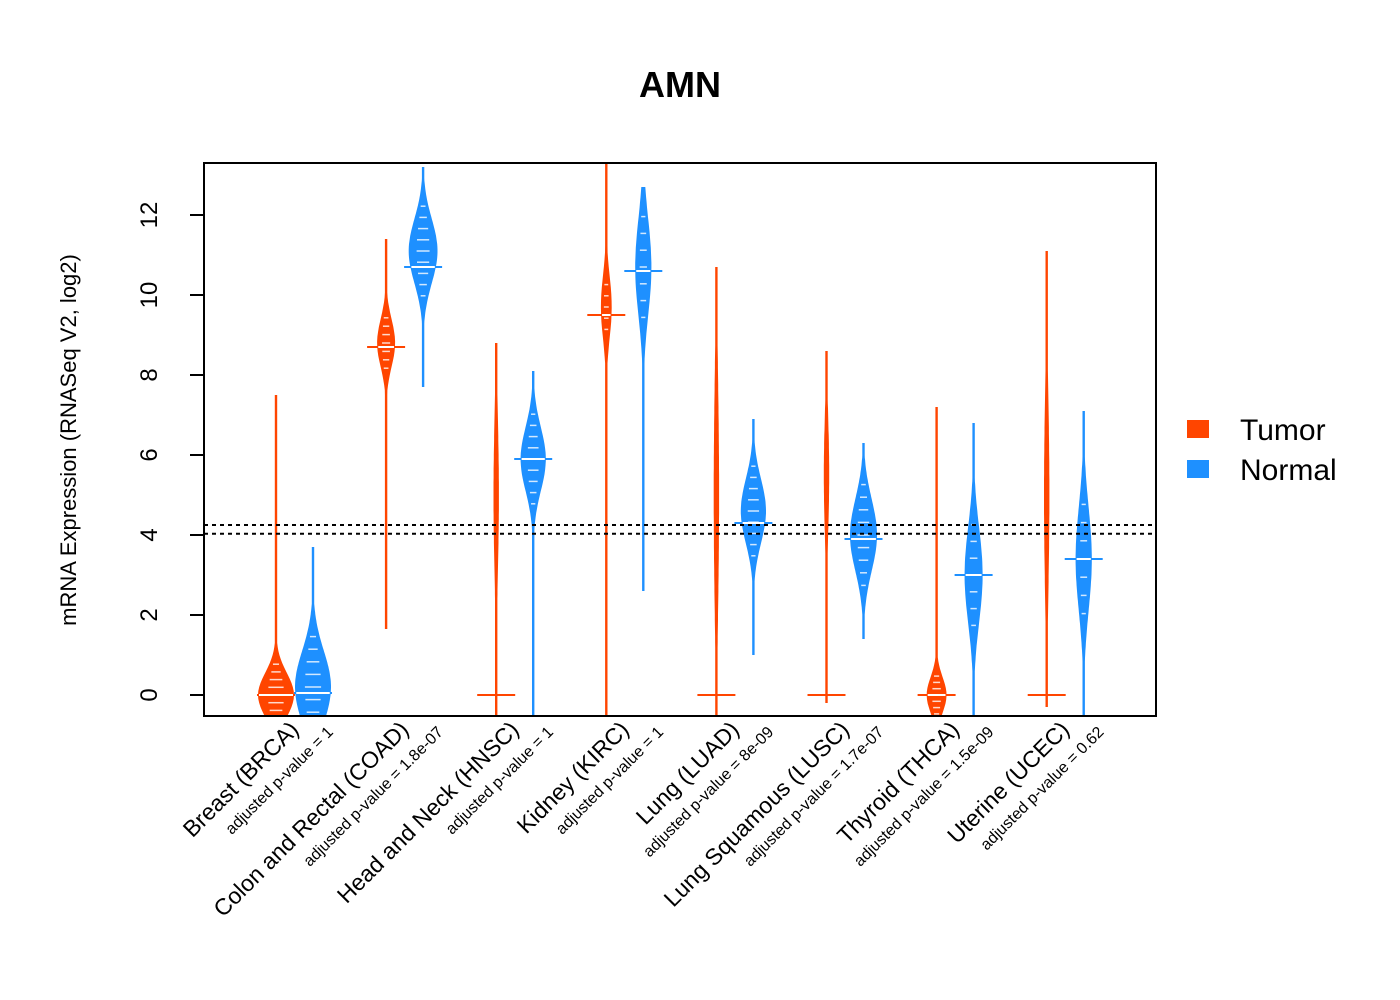 This screenshot has width=1400, height=1000. I want to click on y-axis: 0 2 4 6 8 10 12, so click(170, 452).